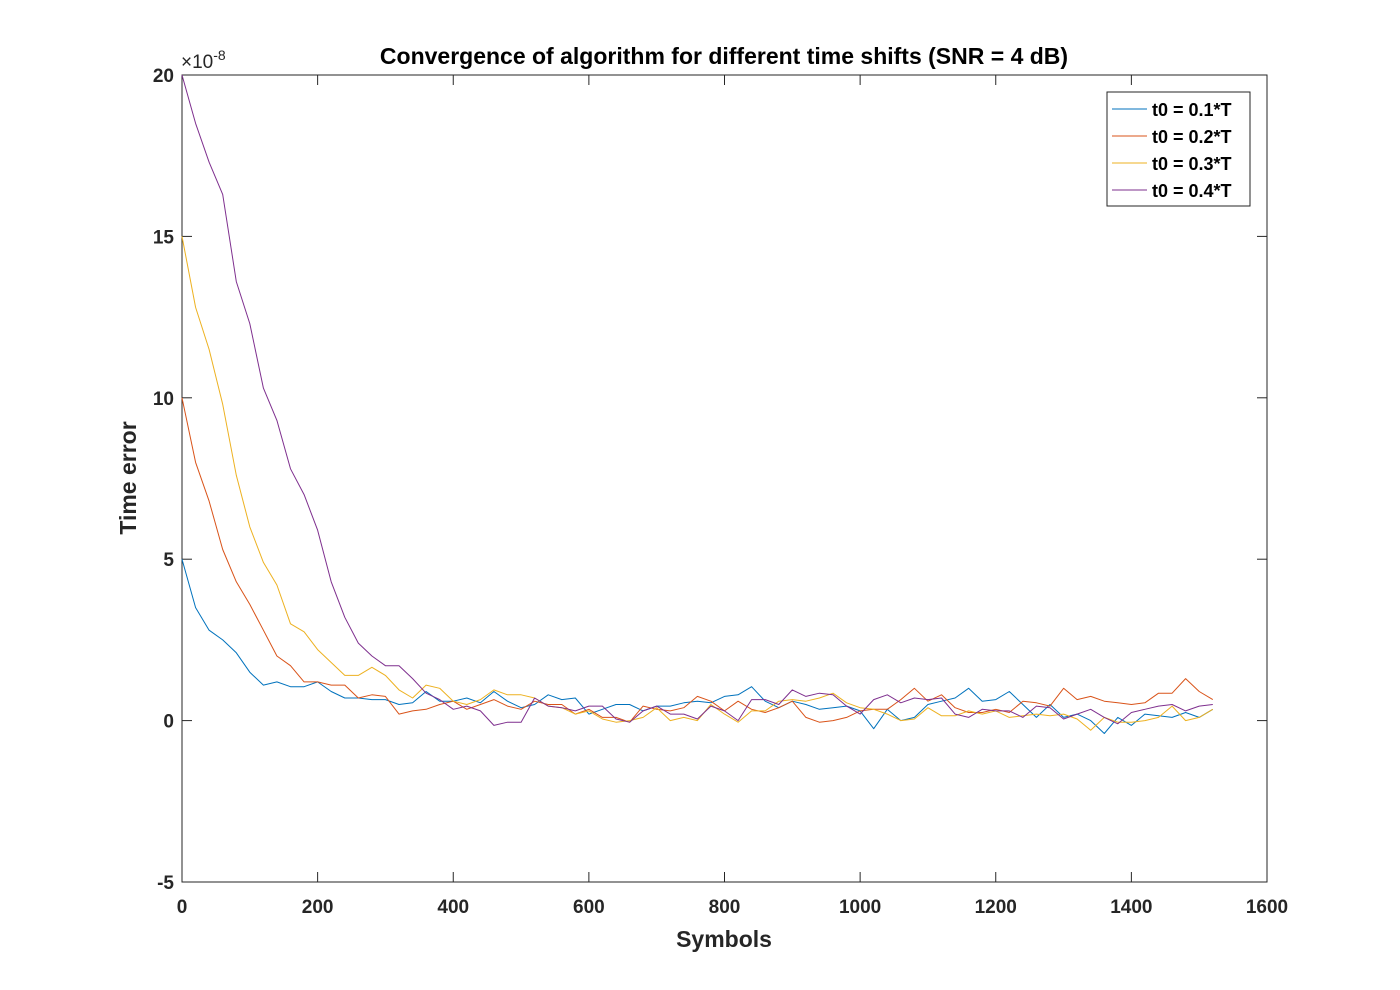  Describe the element at coordinates (163, 76) in the screenshot. I see `y-tick-label: 20` at that location.